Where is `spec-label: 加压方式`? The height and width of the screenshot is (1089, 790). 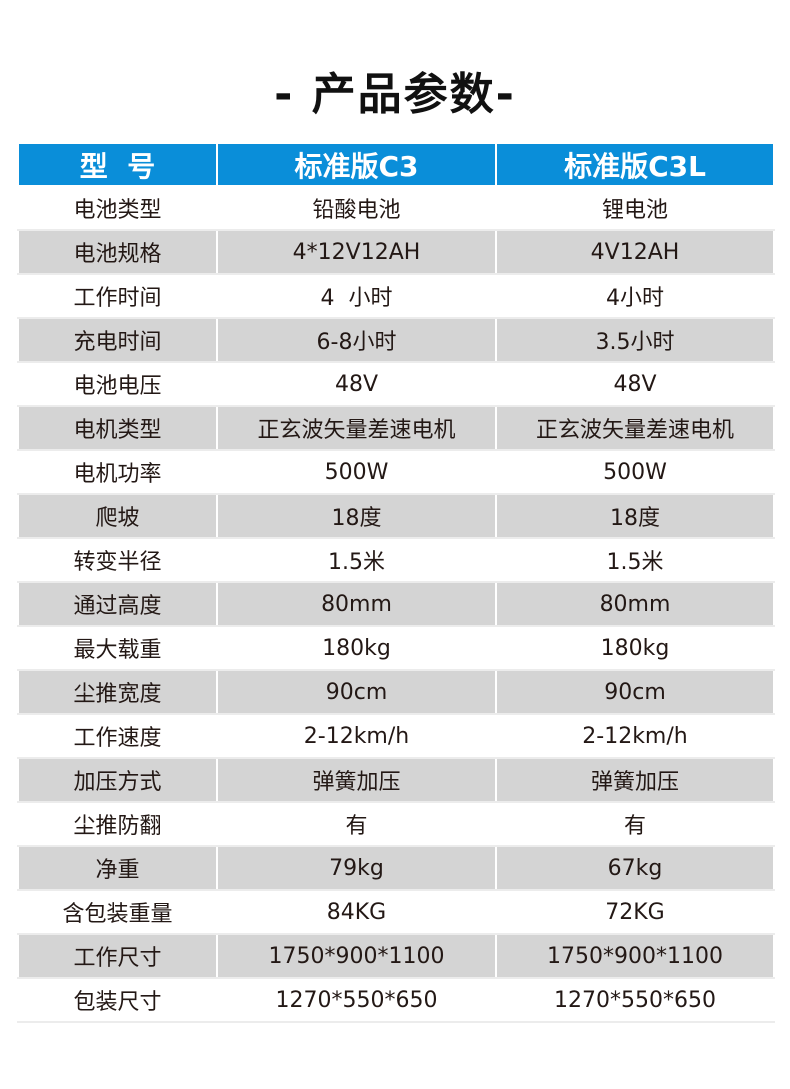
spec-label: 加压方式 is located at coordinates (117, 780).